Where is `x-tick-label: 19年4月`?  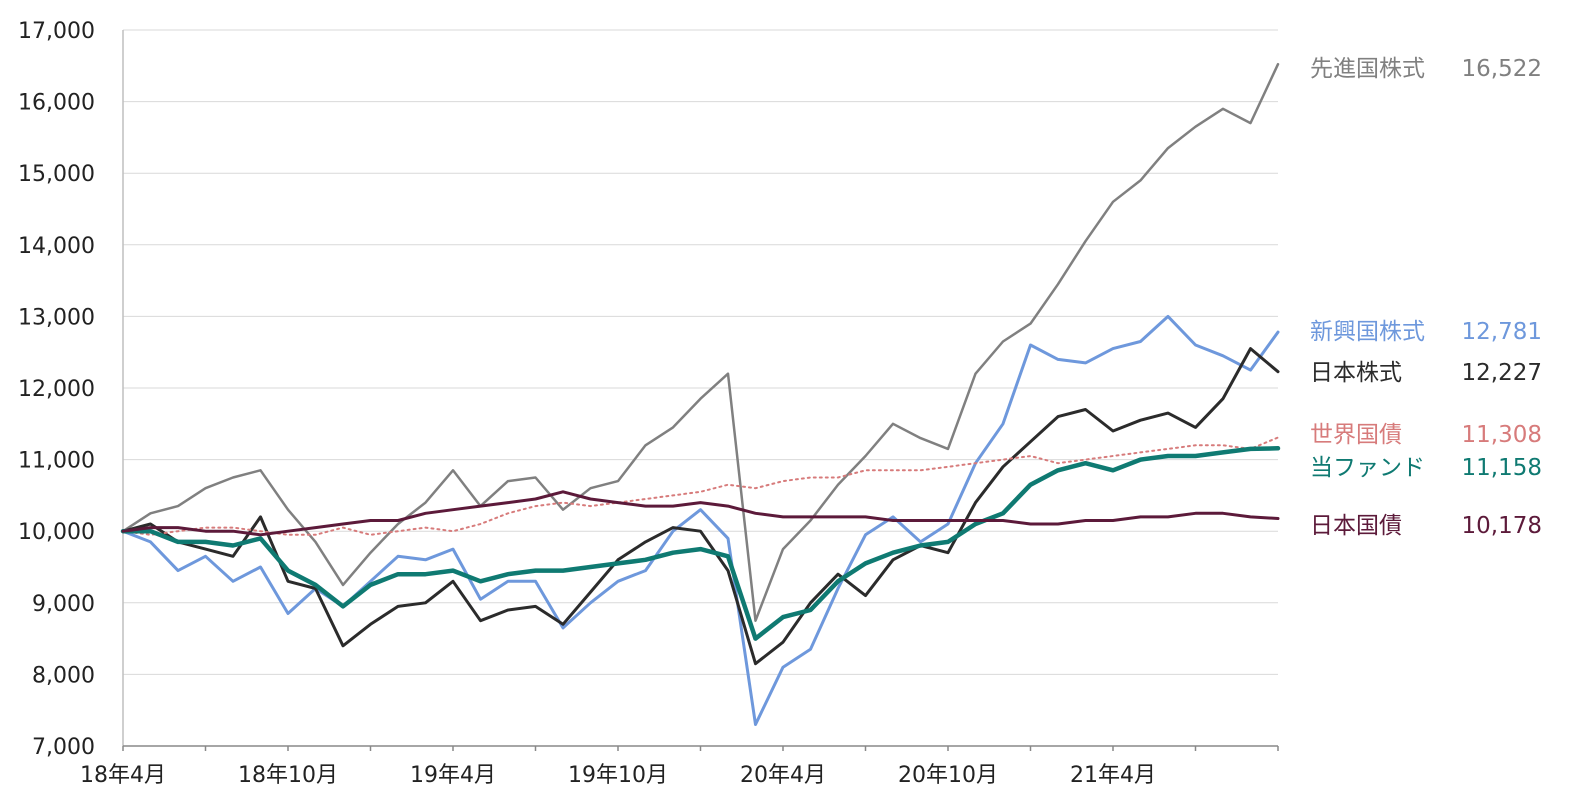
x-tick-label: 19年4月 is located at coordinates (453, 775).